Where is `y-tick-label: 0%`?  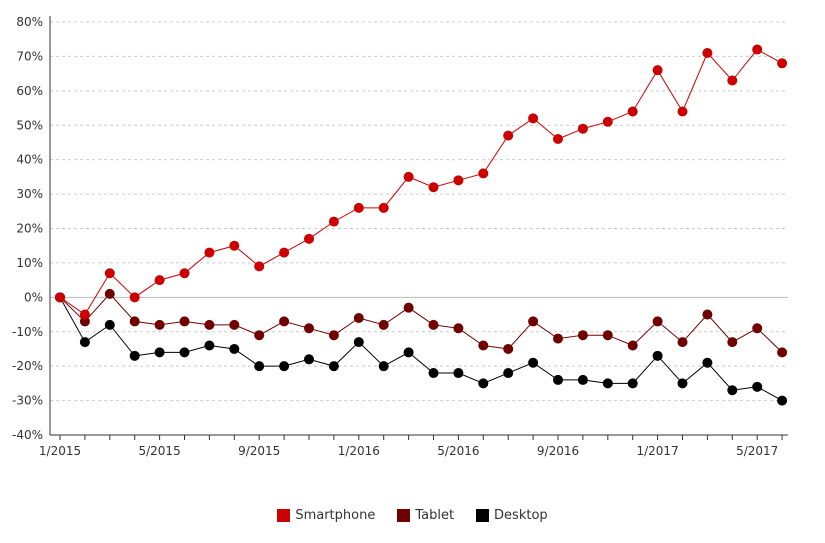 y-tick-label: 0% is located at coordinates (33, 297).